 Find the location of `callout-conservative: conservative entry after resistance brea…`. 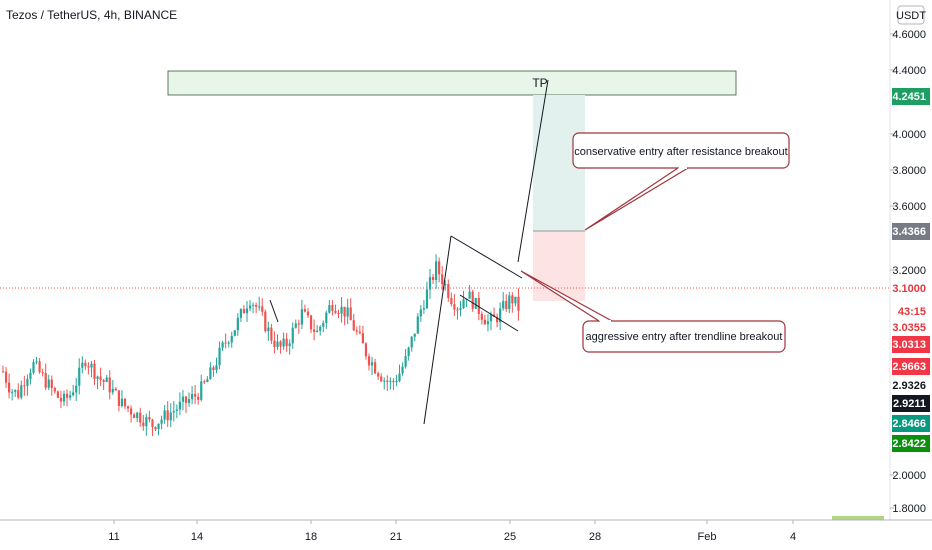

callout-conservative: conservative entry after resistance brea… is located at coordinates (681, 181).